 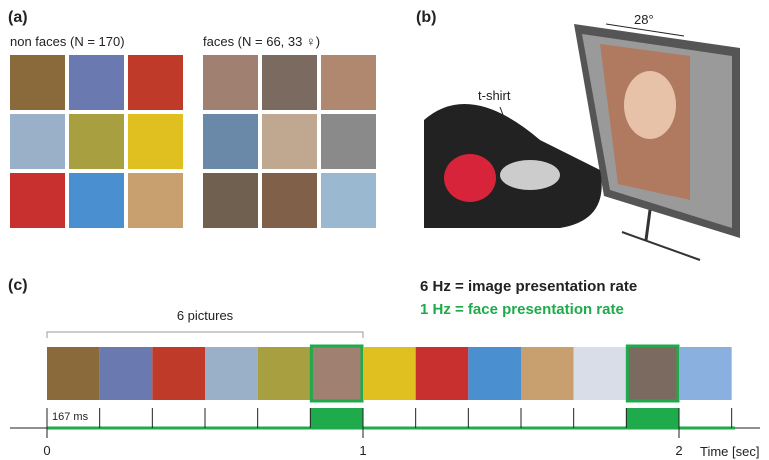 I want to click on rate-rest: = image presentation rate, so click(x=546, y=286).